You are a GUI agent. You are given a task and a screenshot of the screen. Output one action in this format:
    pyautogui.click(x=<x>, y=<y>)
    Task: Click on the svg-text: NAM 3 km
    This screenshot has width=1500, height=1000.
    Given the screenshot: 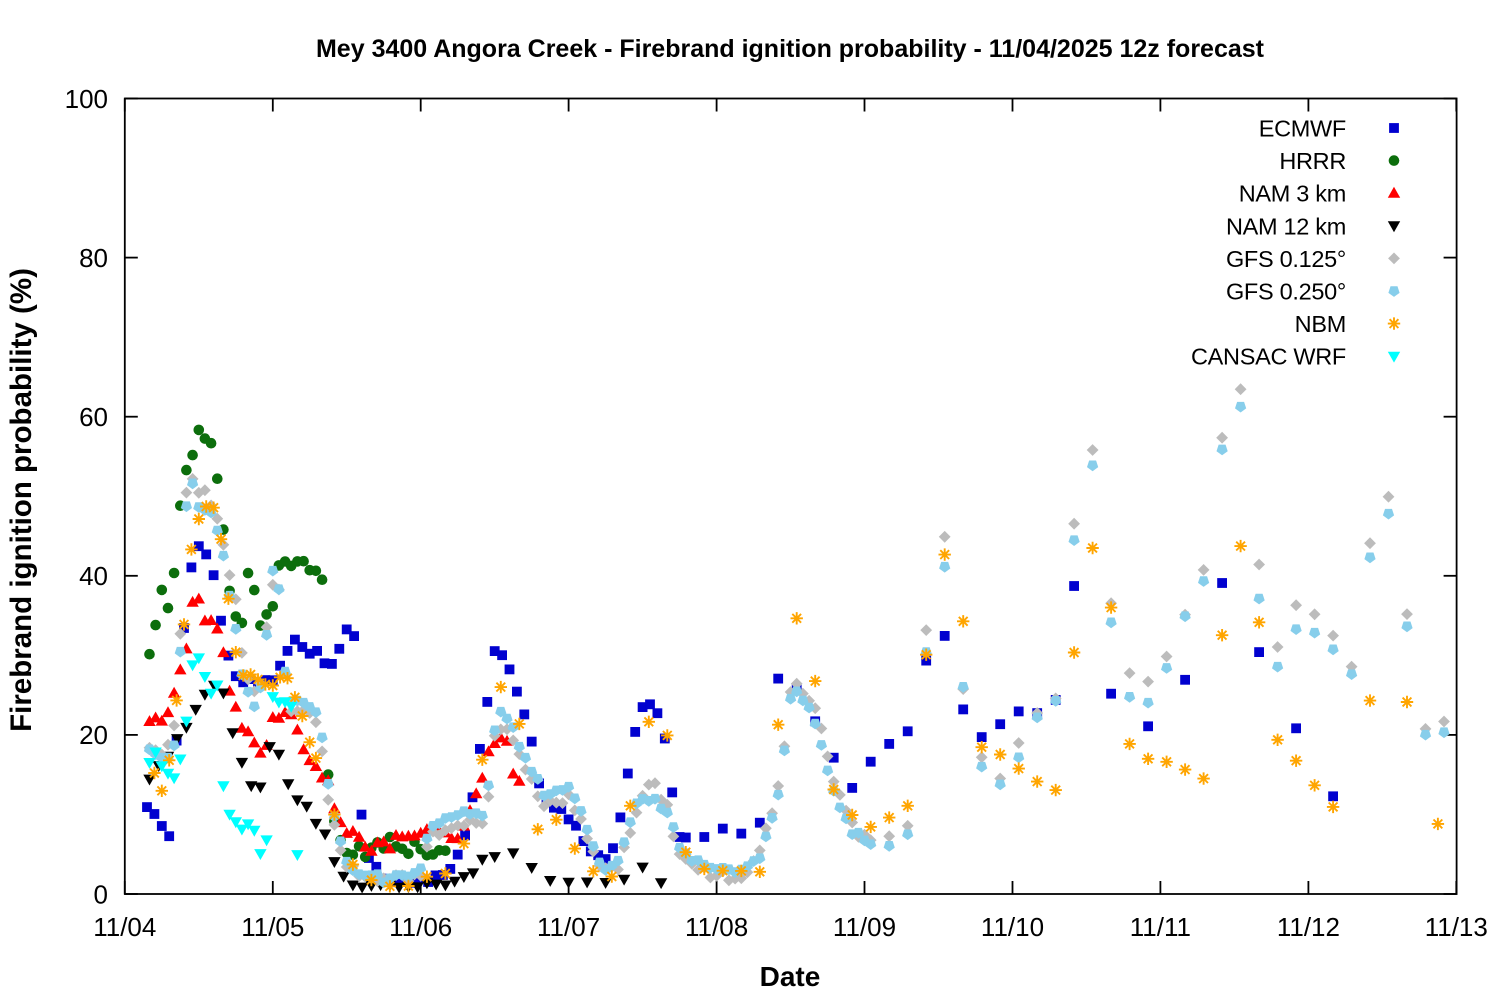 What is the action you would take?
    pyautogui.click(x=1292, y=194)
    